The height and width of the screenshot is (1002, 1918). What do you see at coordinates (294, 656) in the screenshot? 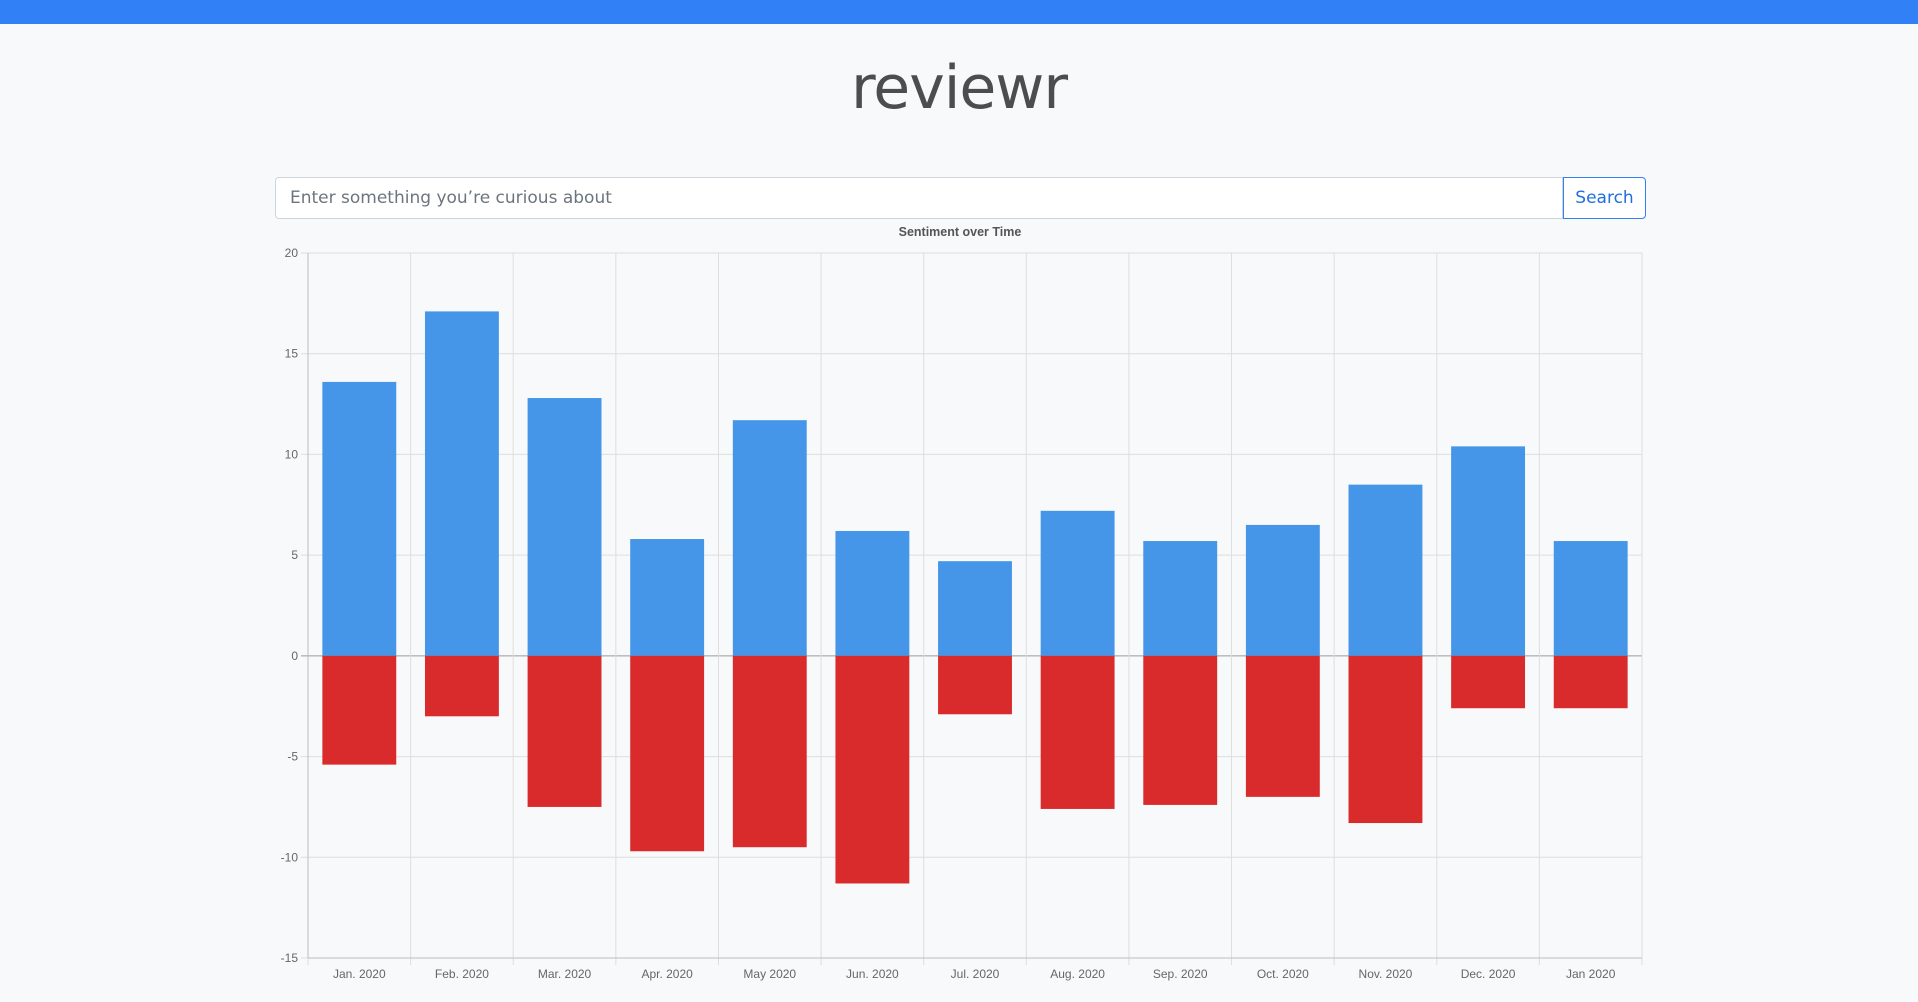
I see `y-tick-label: 0` at bounding box center [294, 656].